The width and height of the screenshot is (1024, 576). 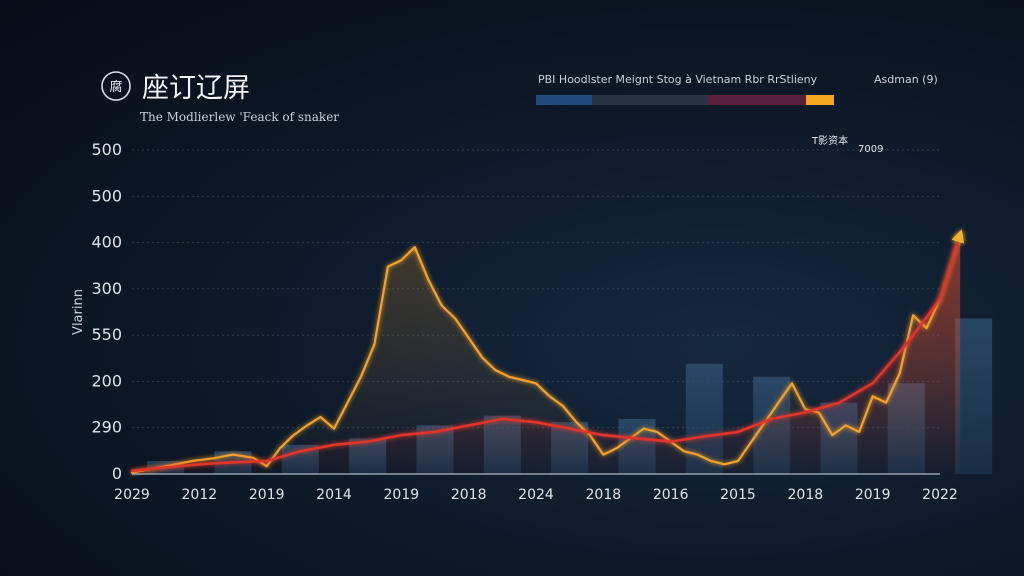 What do you see at coordinates (106, 380) in the screenshot?
I see `y-tick-label: 200` at bounding box center [106, 380].